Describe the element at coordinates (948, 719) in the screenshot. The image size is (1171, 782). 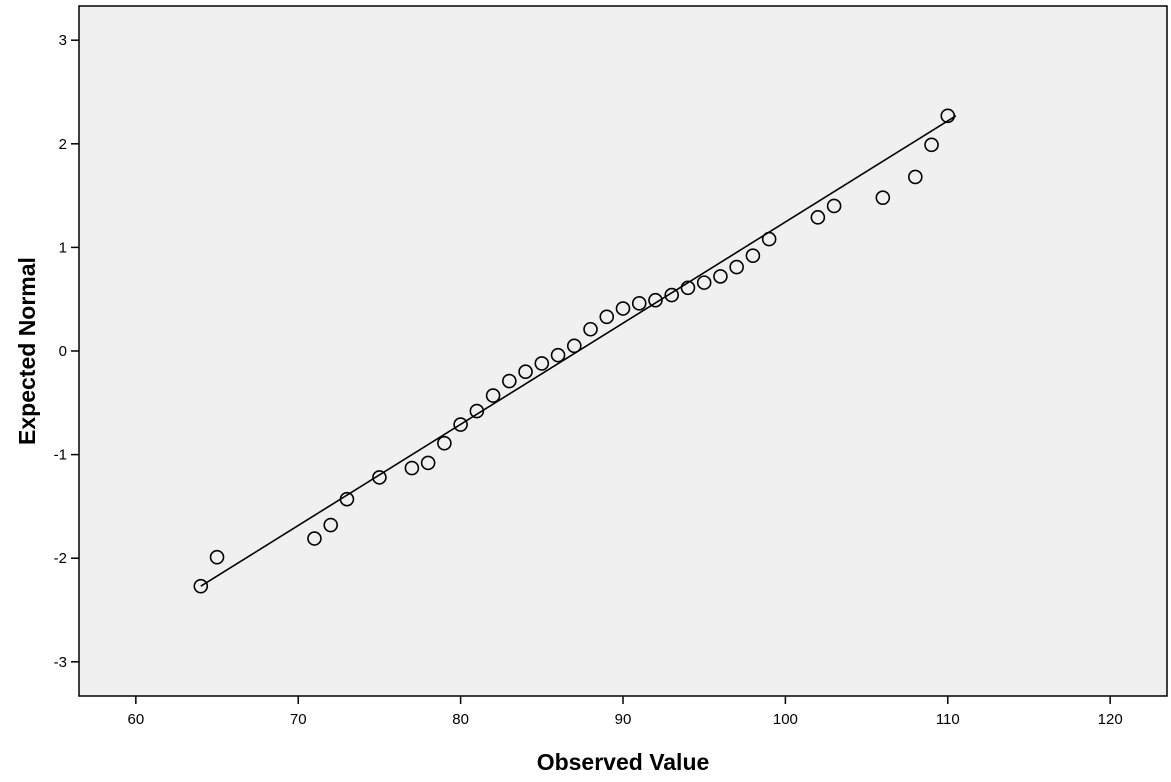
I see `x-tick-label: 110` at that location.